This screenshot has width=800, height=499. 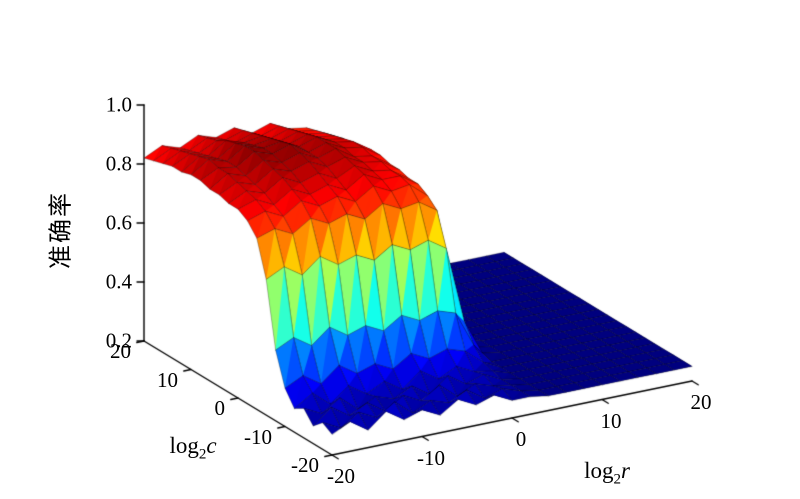 I want to click on c-axis-title: log2c, so click(x=193, y=447).